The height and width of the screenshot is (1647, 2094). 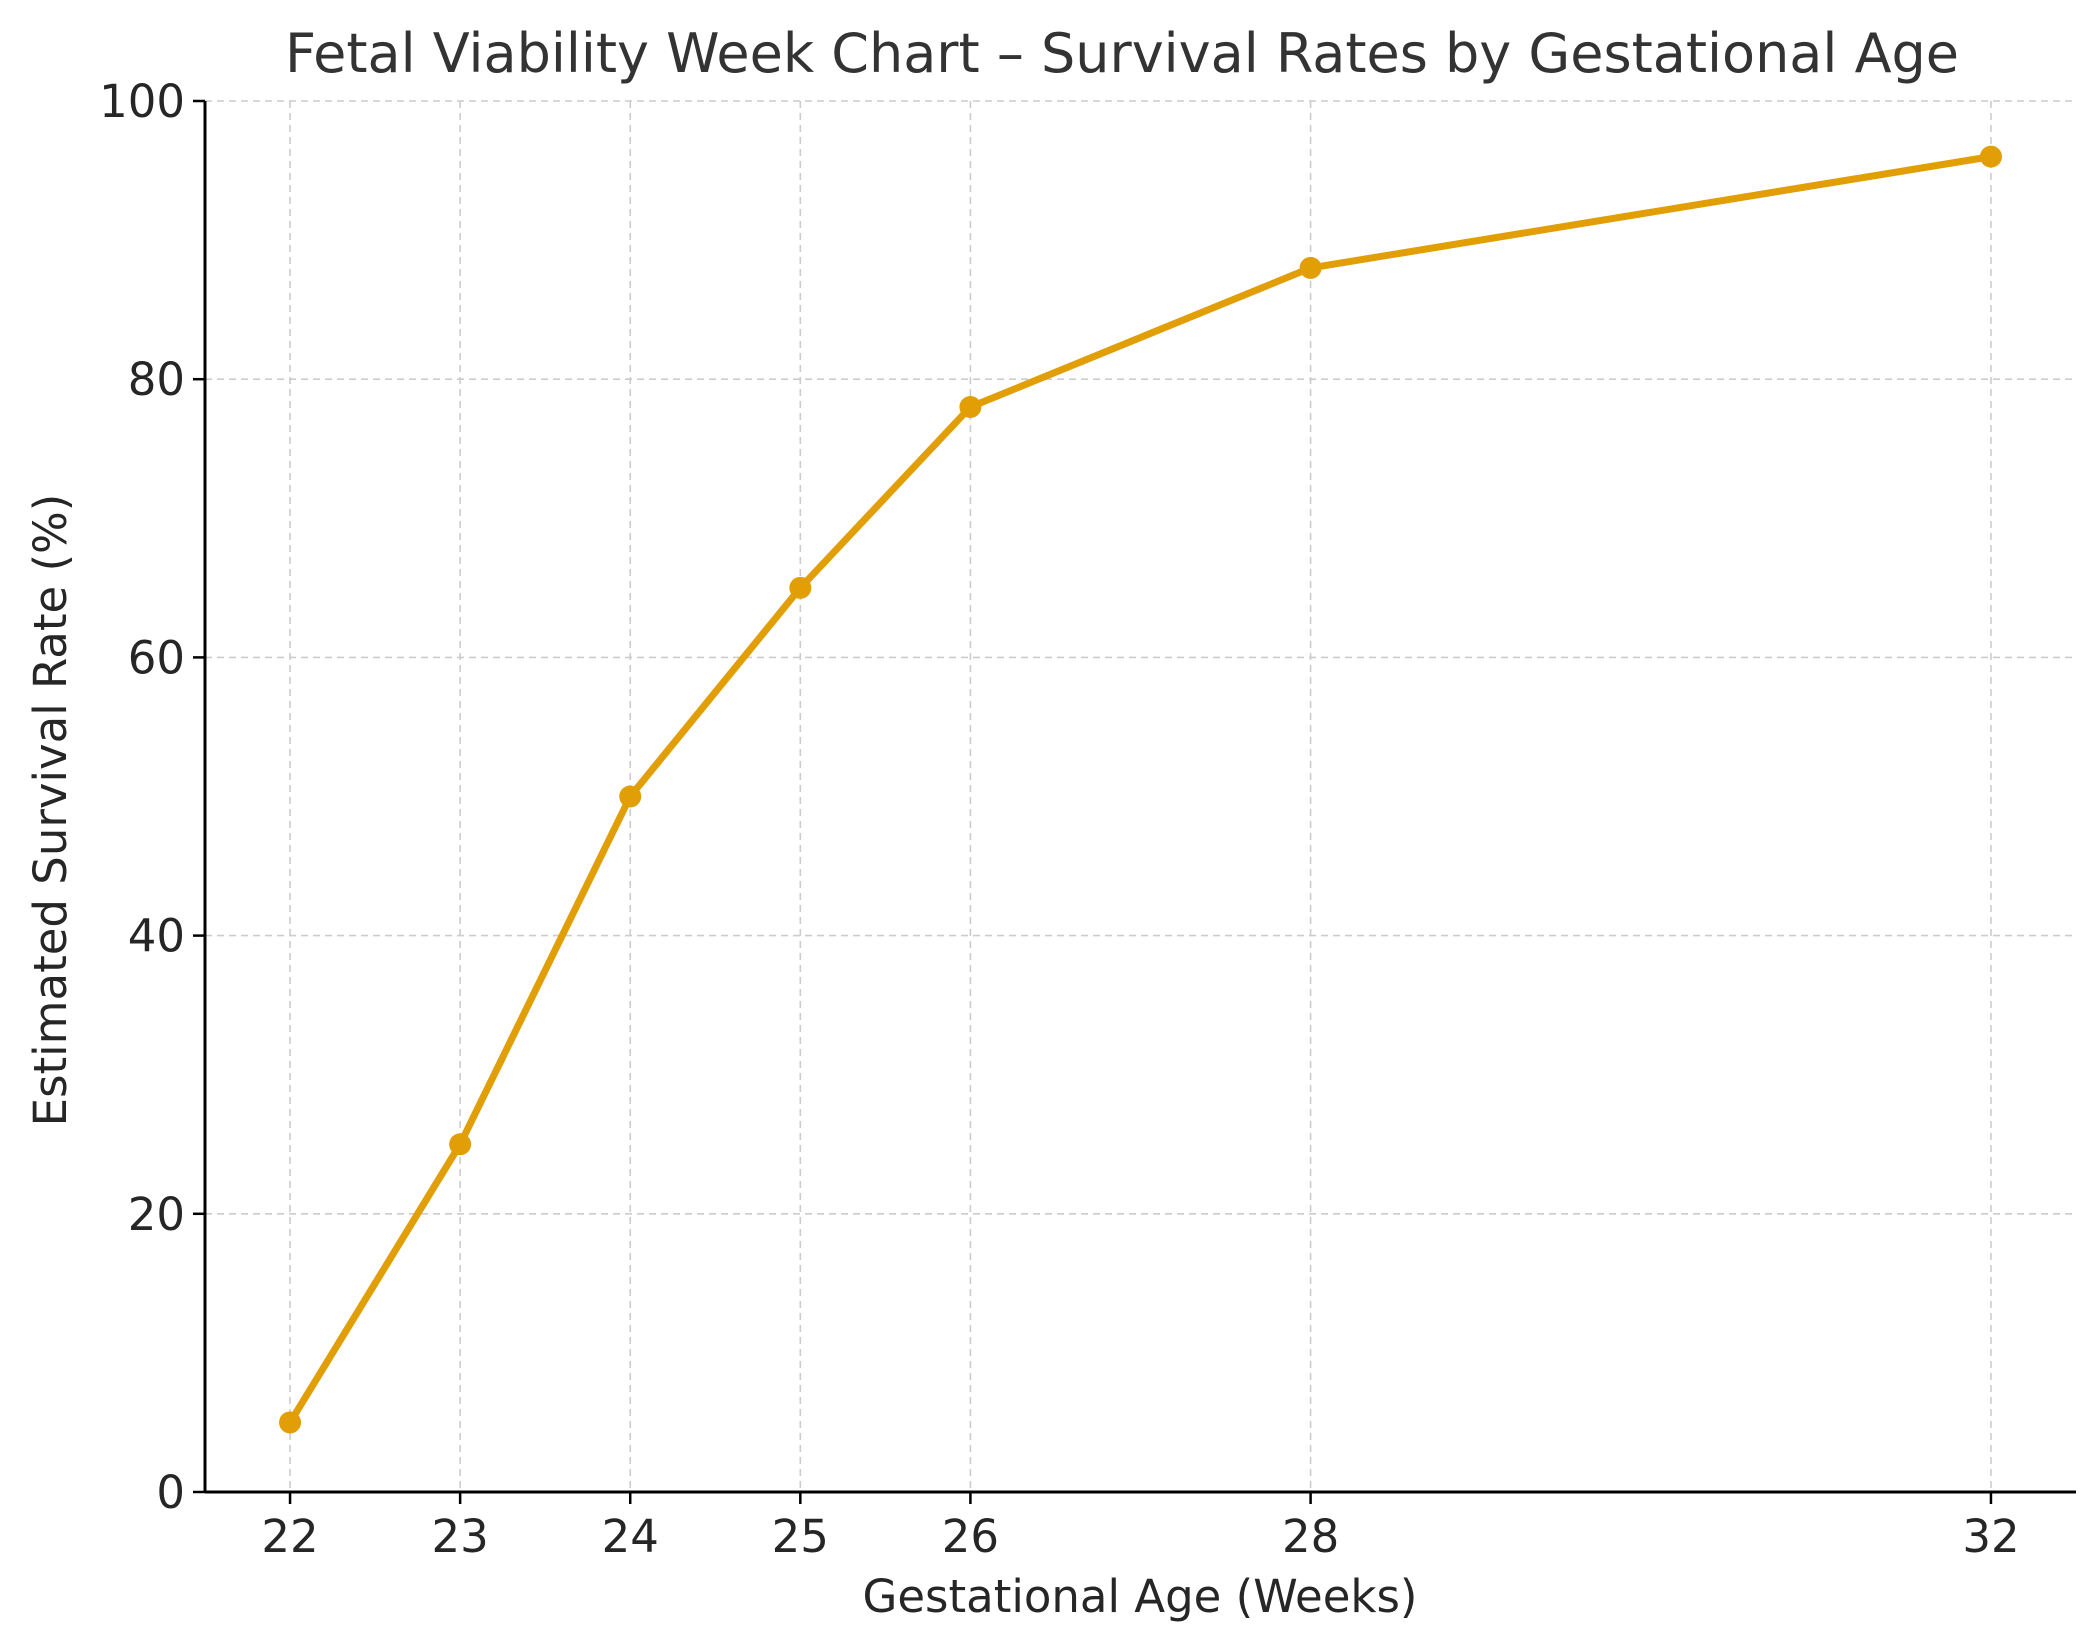 I want to click on x-tick-label-23: 23, so click(x=460, y=1536).